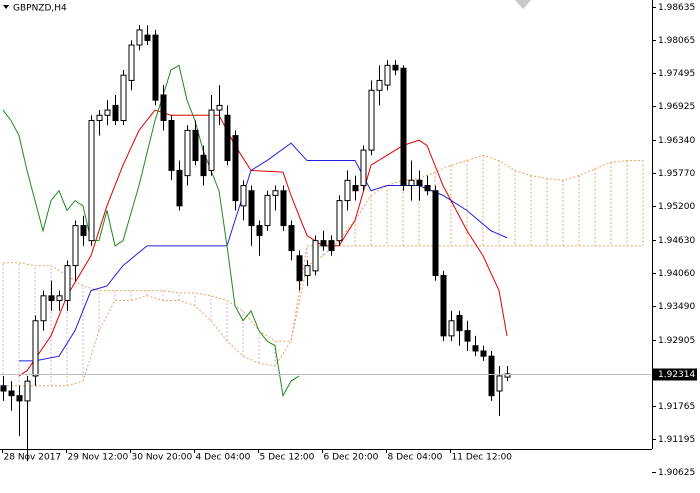 The height and width of the screenshot is (493, 700). I want to click on chart-title: GBPNZD,H4, so click(40, 9).